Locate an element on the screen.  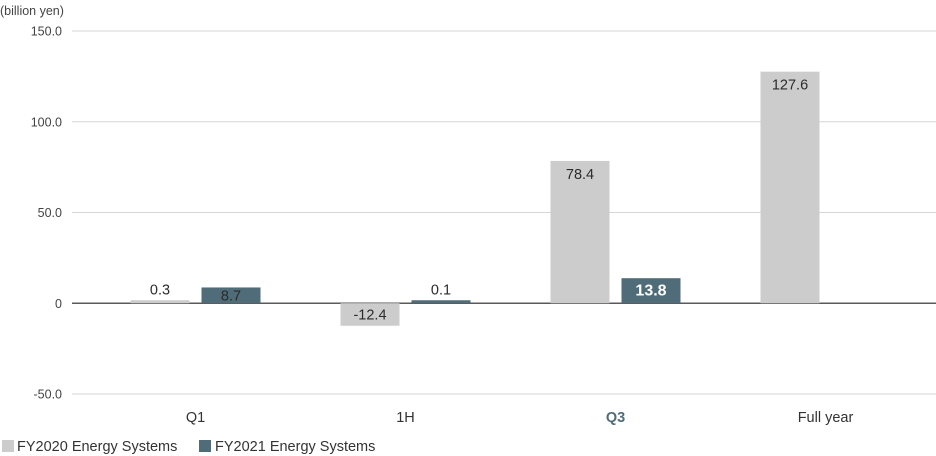
bar-fy2020-1h is located at coordinates (370, 314).